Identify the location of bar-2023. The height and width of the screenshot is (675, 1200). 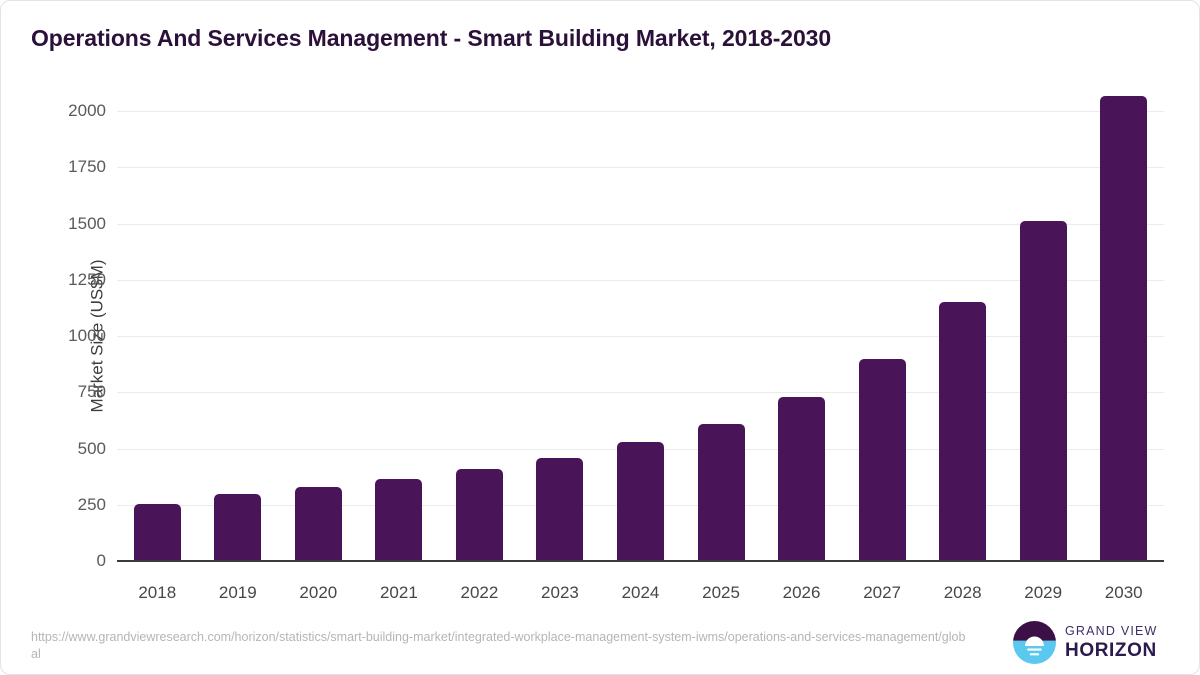
(560, 509).